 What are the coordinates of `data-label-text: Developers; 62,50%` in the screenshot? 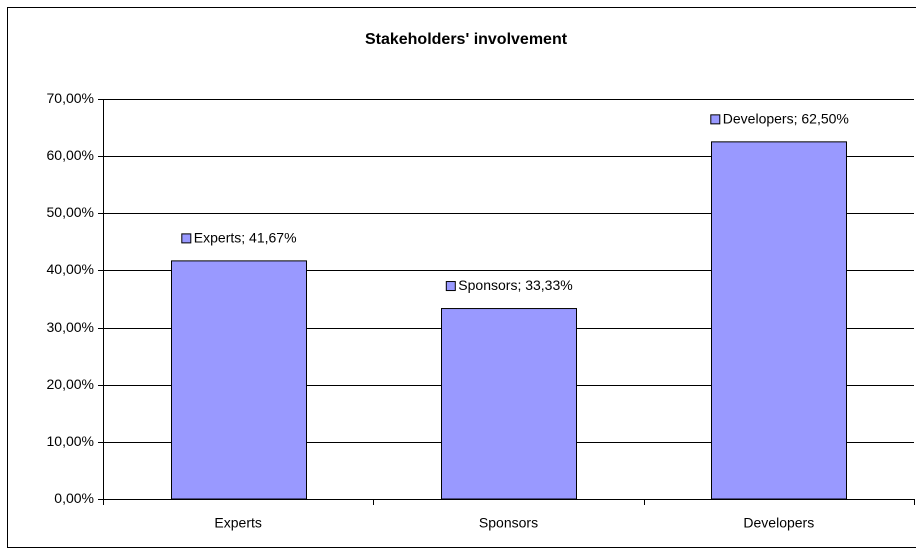 It's located at (786, 119).